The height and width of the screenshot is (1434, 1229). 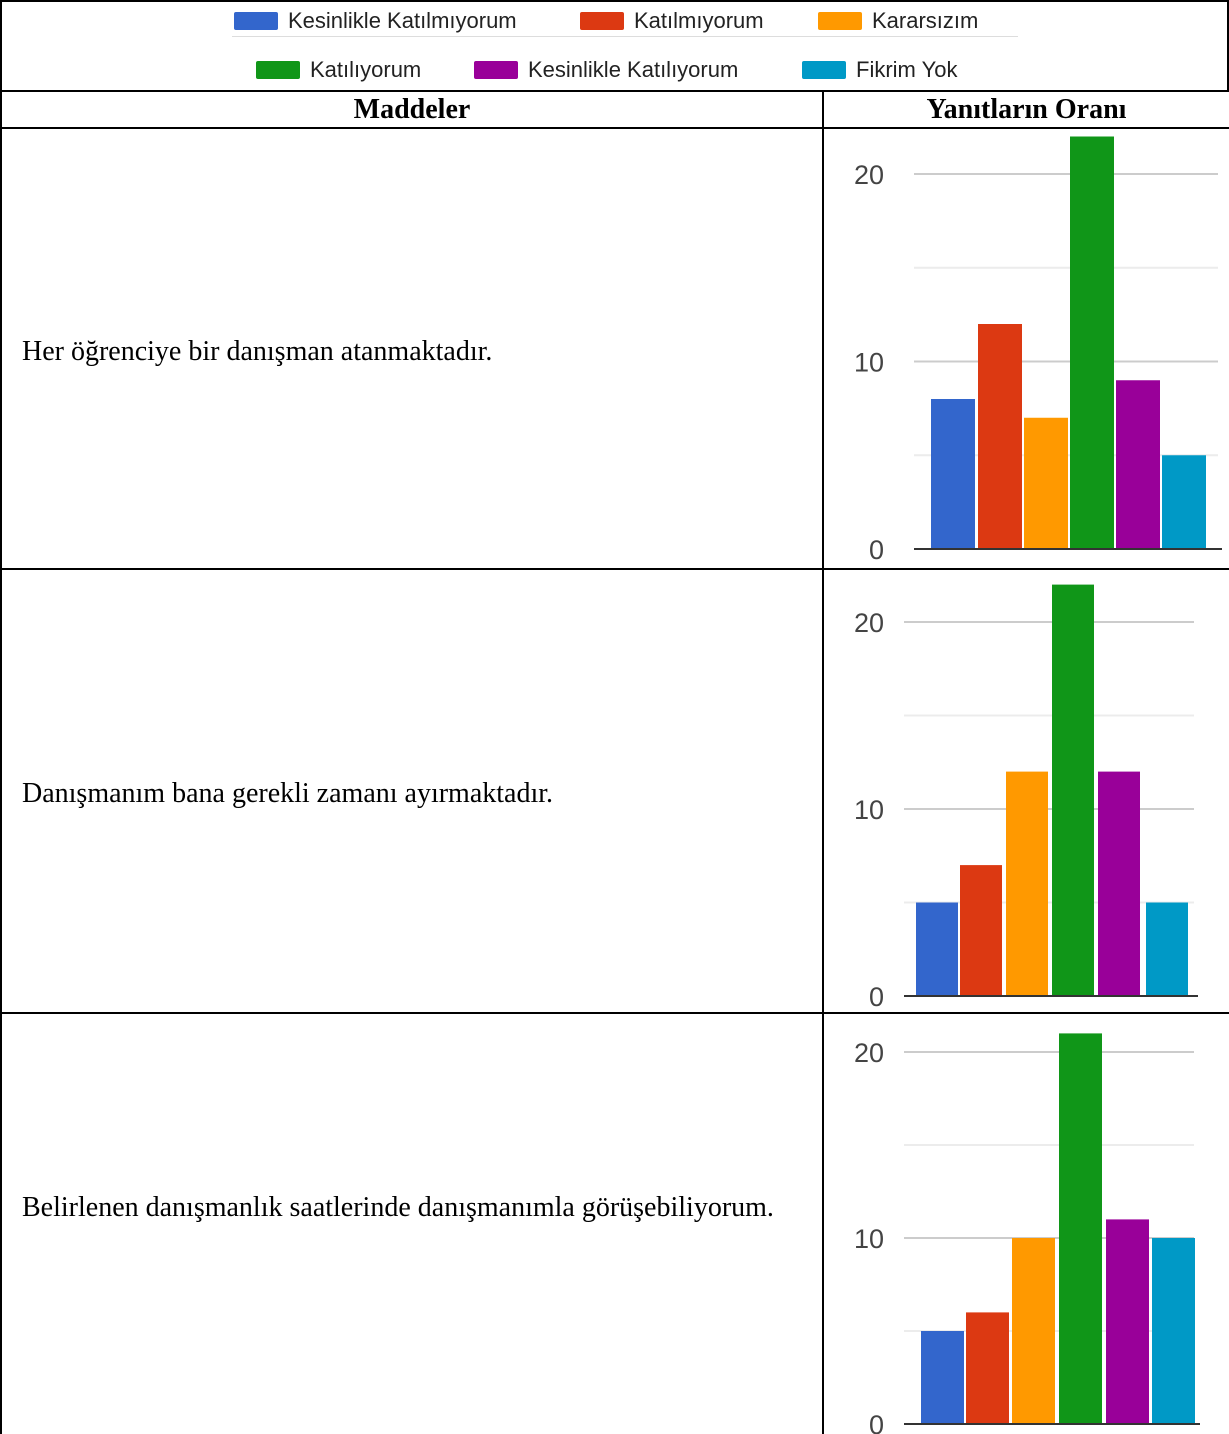 What do you see at coordinates (1228, 46) in the screenshot?
I see `table-border-right` at bounding box center [1228, 46].